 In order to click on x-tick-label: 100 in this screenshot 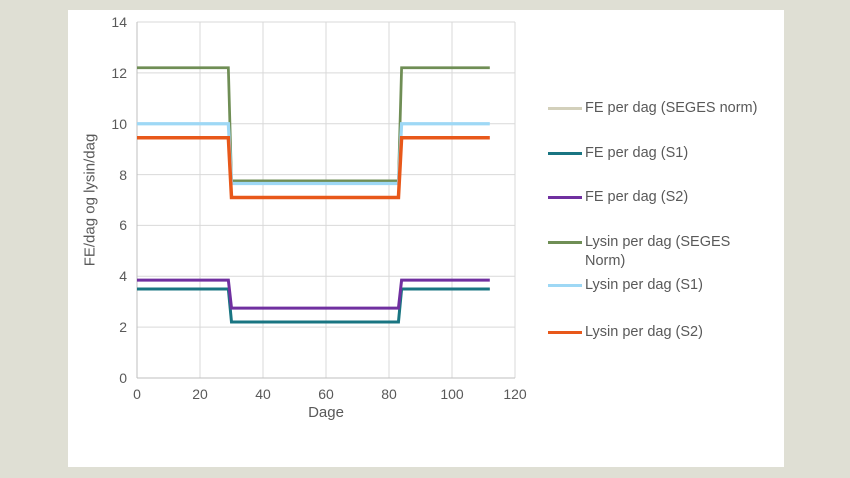, I will do `click(452, 394)`.